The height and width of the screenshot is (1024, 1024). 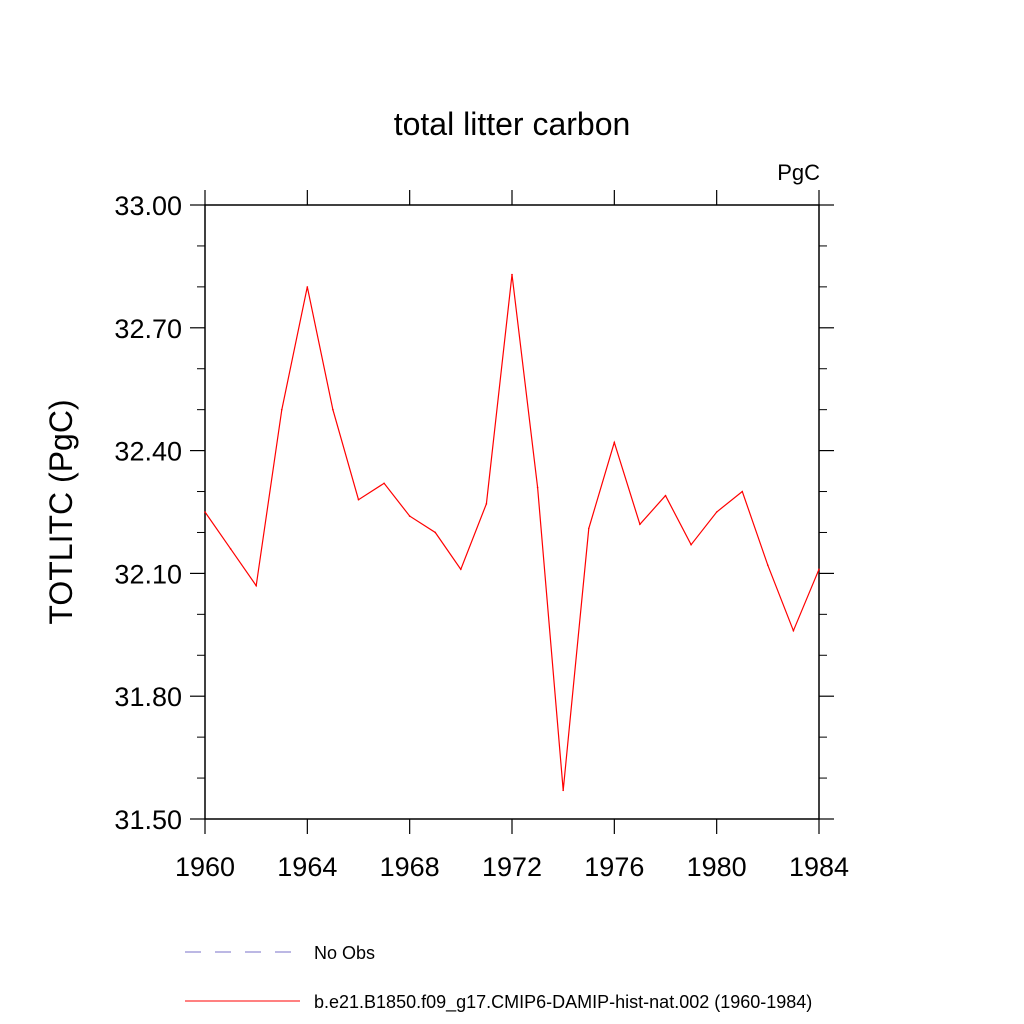 What do you see at coordinates (148, 820) in the screenshot?
I see `y-tick-label: 31.50` at bounding box center [148, 820].